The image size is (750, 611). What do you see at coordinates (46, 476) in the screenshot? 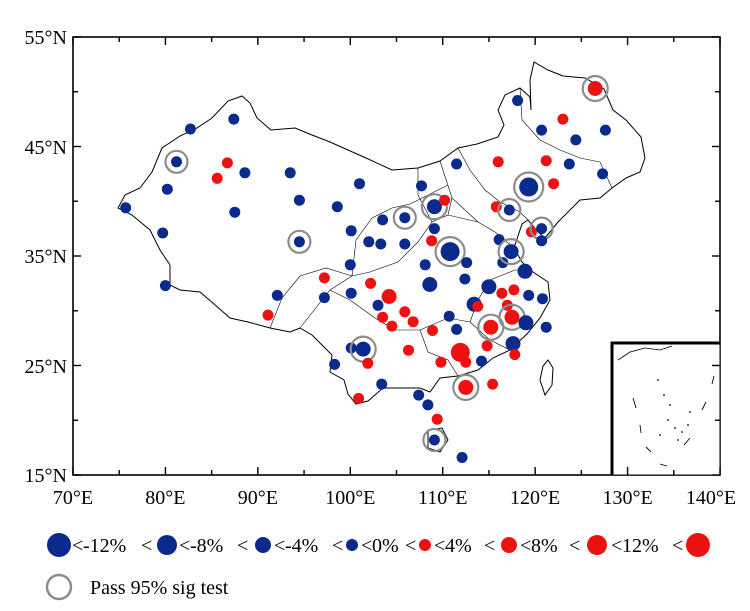
I see `lat-tick-label: 15°N` at bounding box center [46, 476].